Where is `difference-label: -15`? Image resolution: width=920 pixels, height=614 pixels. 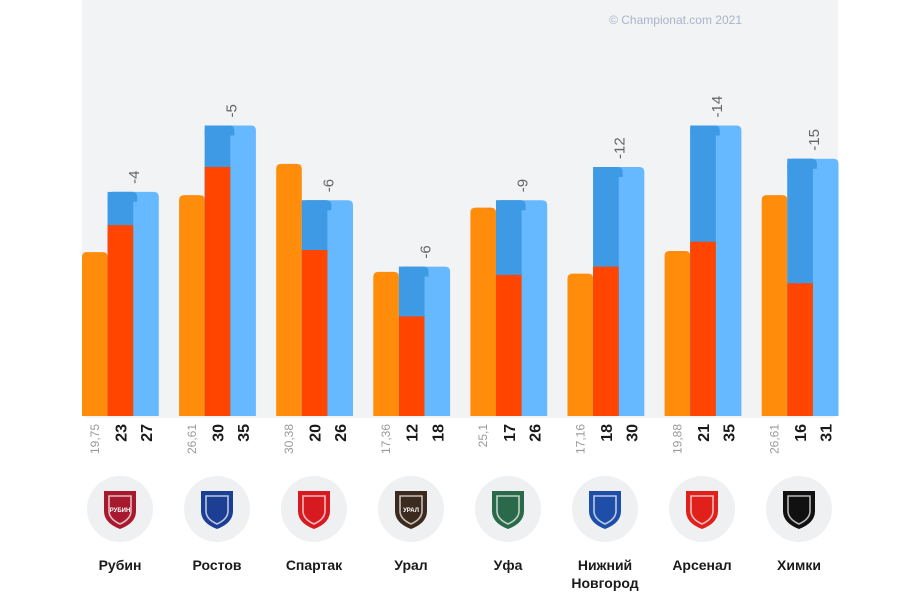 difference-label: -15 is located at coordinates (814, 140).